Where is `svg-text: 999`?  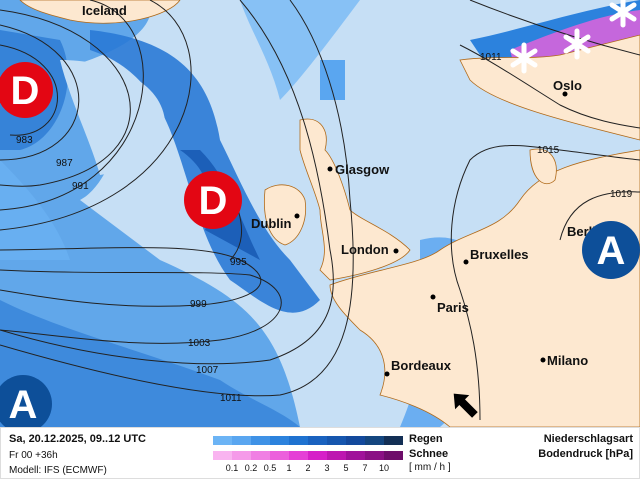 svg-text: 999 is located at coordinates (198, 304).